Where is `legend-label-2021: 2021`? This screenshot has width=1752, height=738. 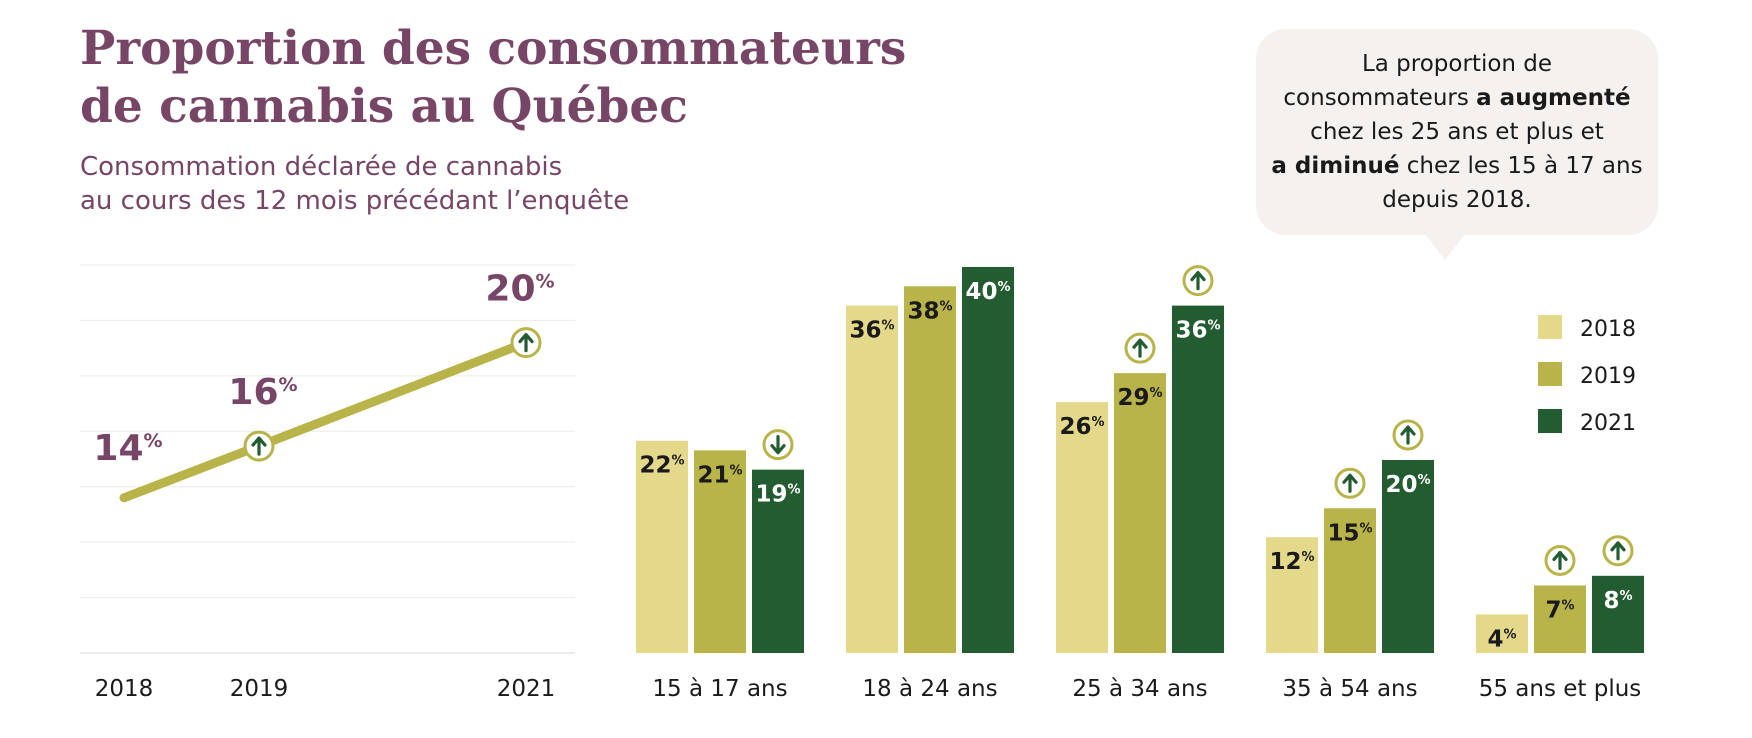
legend-label-2021: 2021 is located at coordinates (1608, 423).